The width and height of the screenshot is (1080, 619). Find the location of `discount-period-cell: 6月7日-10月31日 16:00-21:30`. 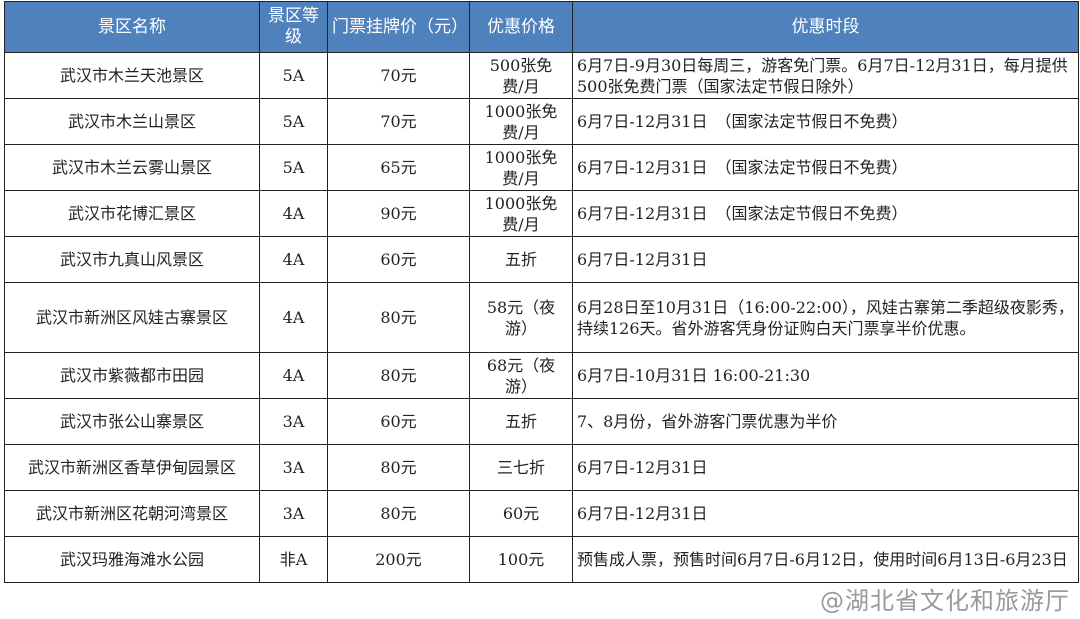

discount-period-cell: 6月7日-10月31日 16:00-21:30 is located at coordinates (825, 375).